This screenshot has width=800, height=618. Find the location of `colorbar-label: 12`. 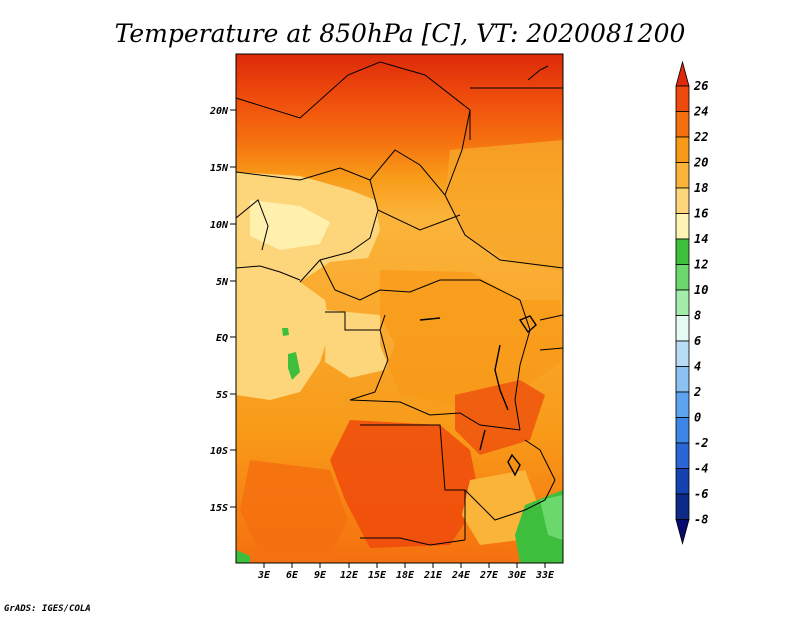

colorbar-label: 12 is located at coordinates (701, 265).